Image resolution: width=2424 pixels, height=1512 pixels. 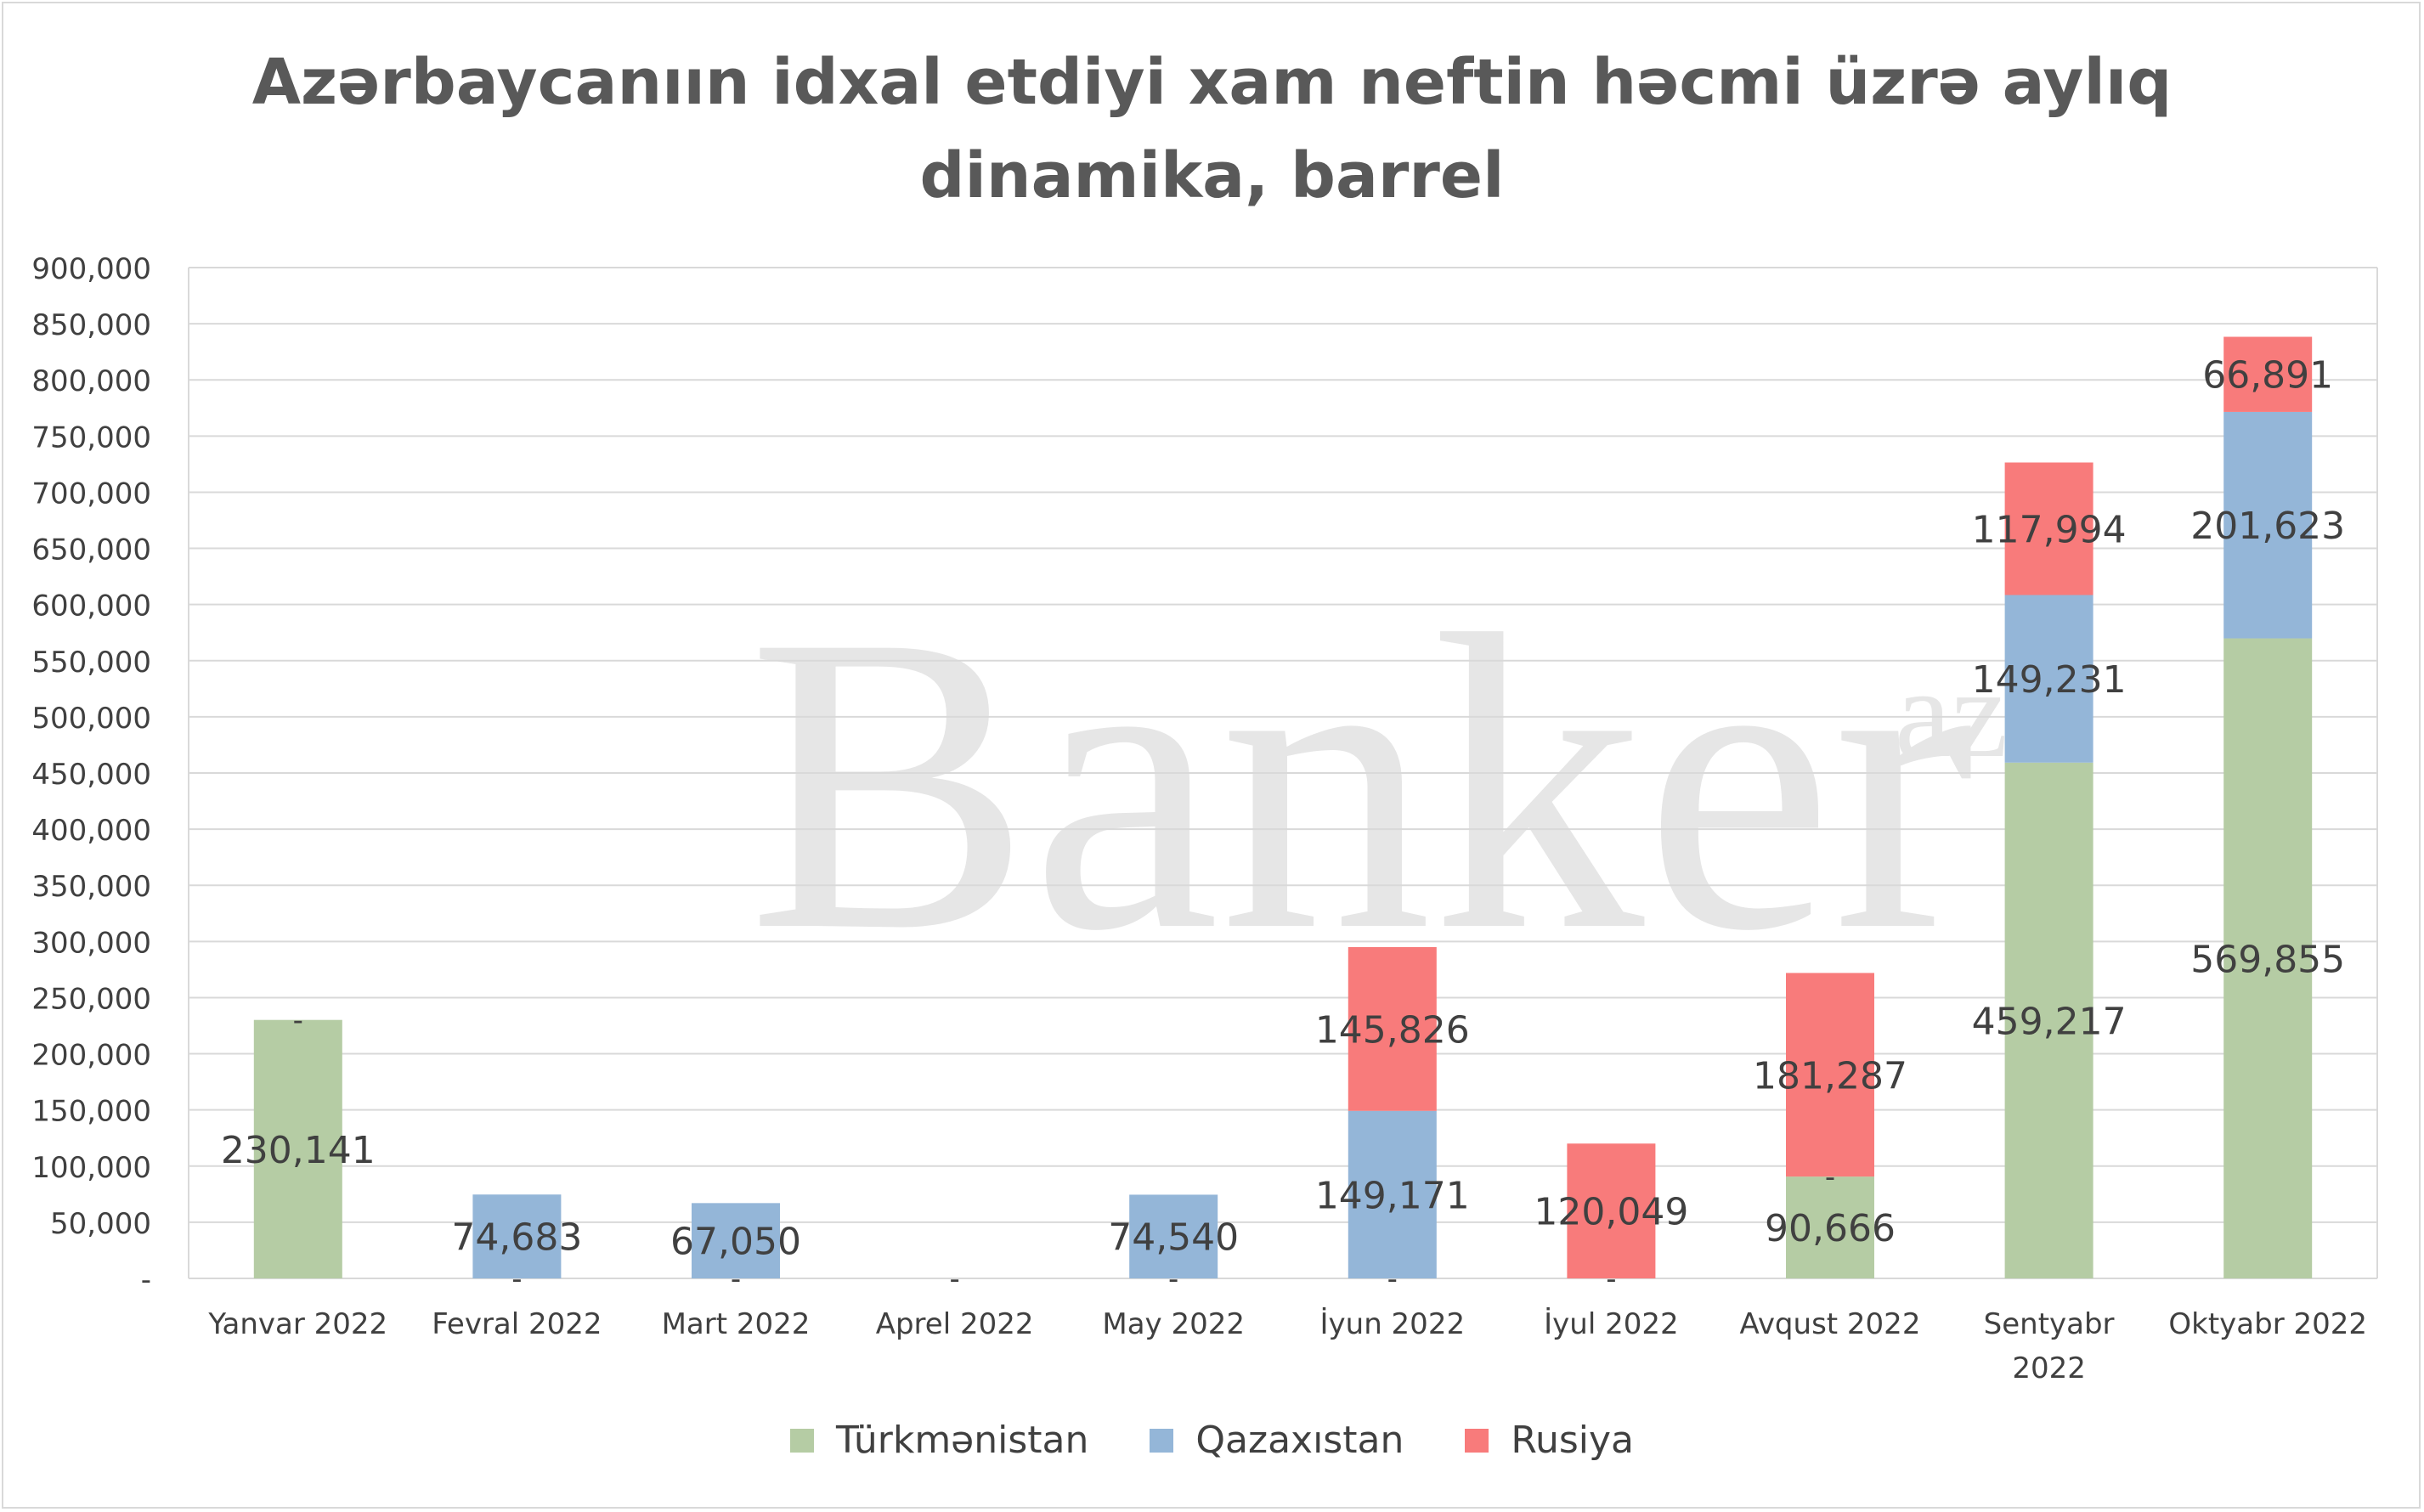 What do you see at coordinates (91, 1112) in the screenshot?
I see `y-tick-label: 150,000` at bounding box center [91, 1112].